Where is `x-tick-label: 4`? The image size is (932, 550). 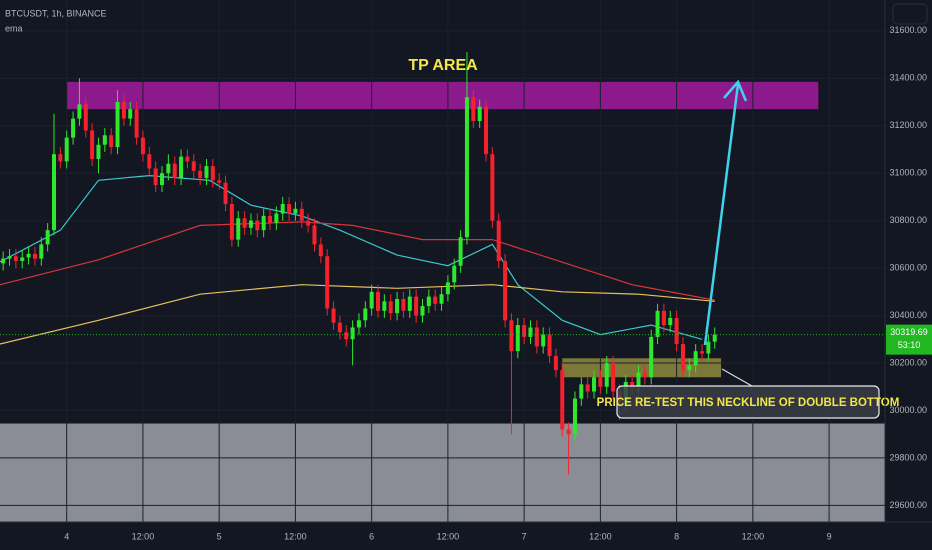 x-tick-label: 4 is located at coordinates (66, 536).